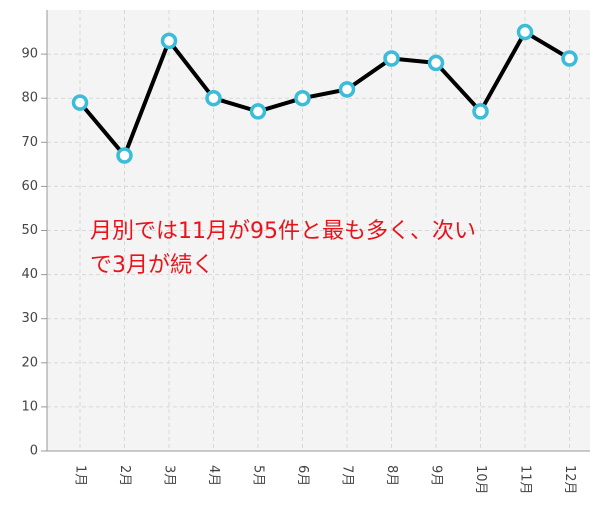  Describe the element at coordinates (29, 186) in the screenshot. I see `y-tick-label: 60` at that location.